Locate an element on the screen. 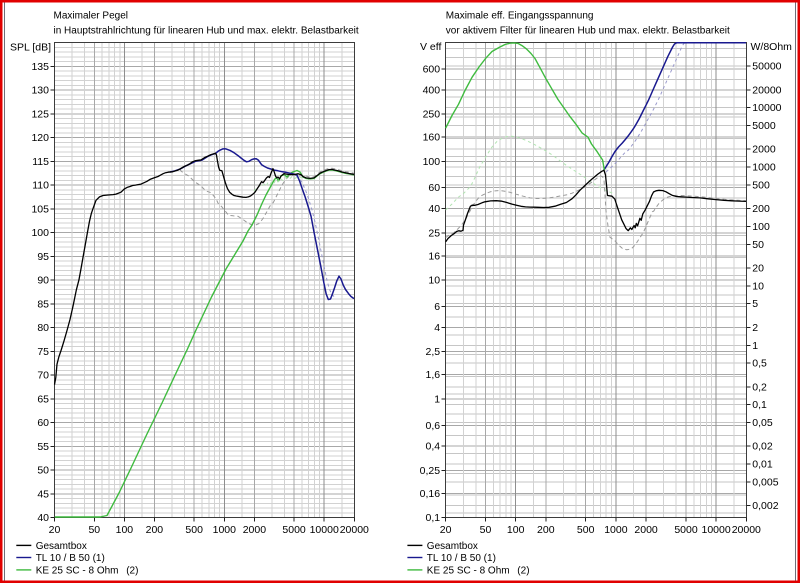 This screenshot has height=583, width=800. svg-text: 120 is located at coordinates (40, 138).